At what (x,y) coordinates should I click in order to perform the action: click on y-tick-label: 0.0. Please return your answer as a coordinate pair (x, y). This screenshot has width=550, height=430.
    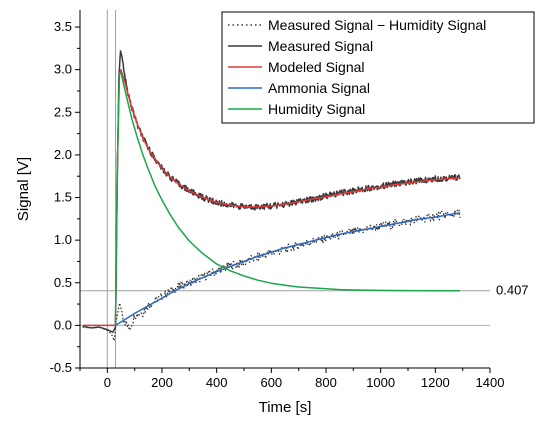
    Looking at the image, I should click on (63, 324).